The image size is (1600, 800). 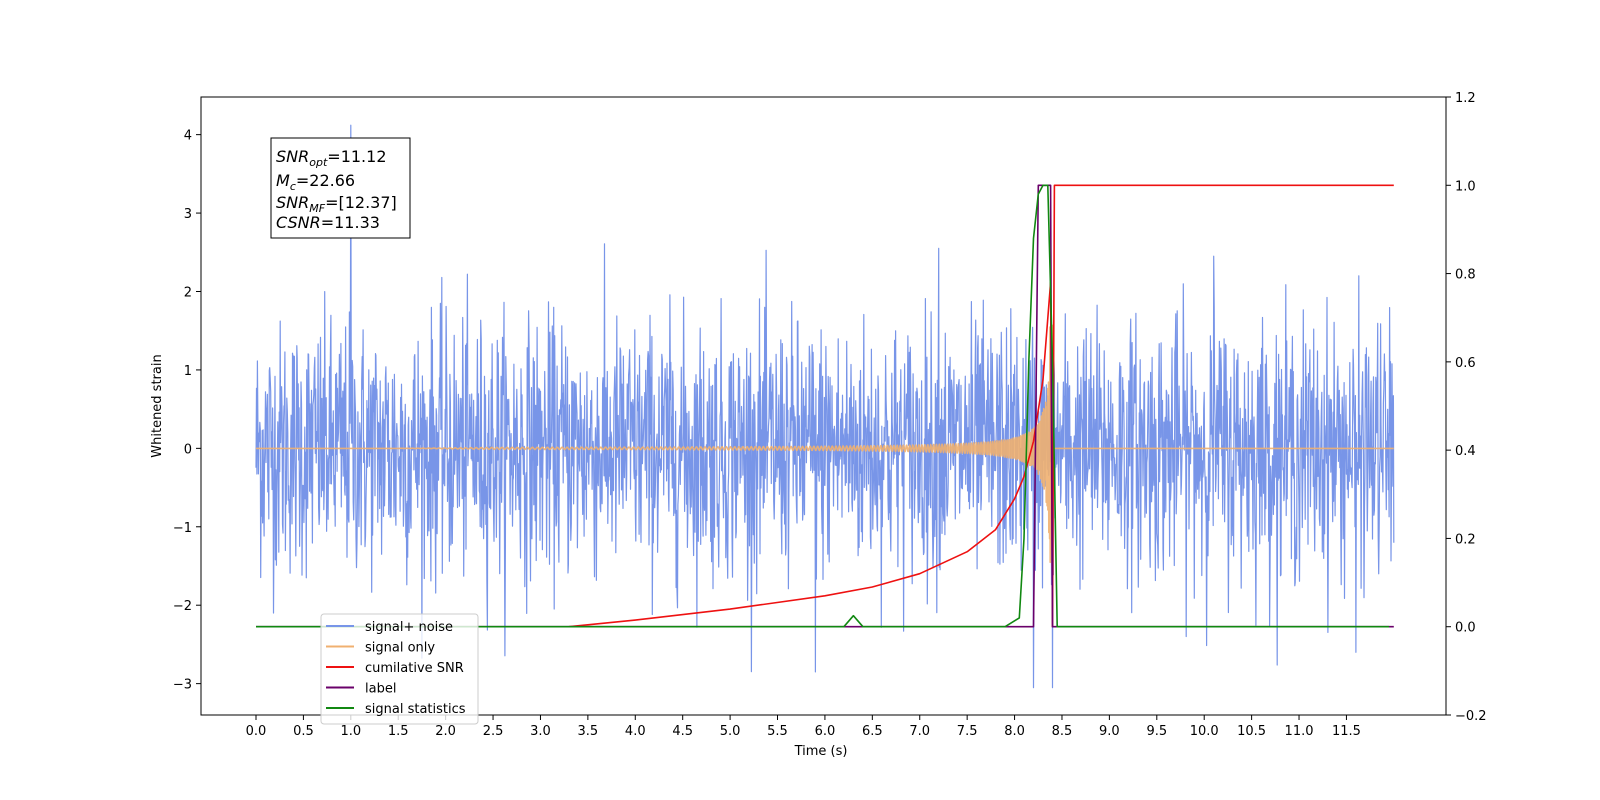 I want to click on y-tick-label: −1, so click(x=182, y=528).